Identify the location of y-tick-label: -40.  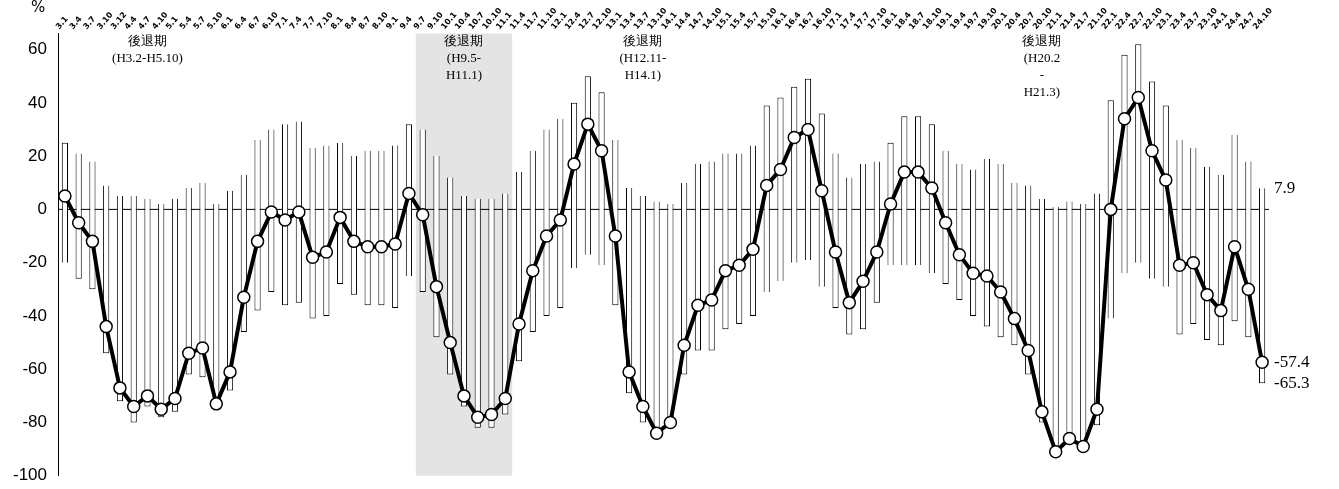
(35, 315).